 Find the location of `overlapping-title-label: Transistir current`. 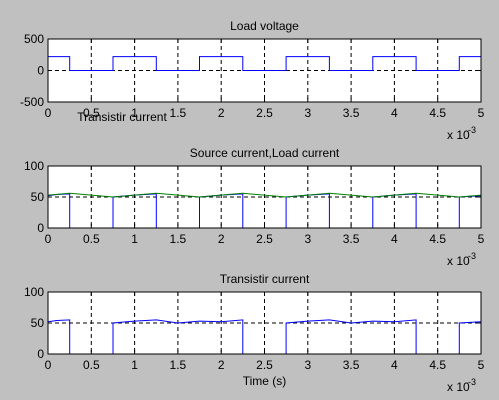

overlapping-title-label: Transistir current is located at coordinates (122, 117).